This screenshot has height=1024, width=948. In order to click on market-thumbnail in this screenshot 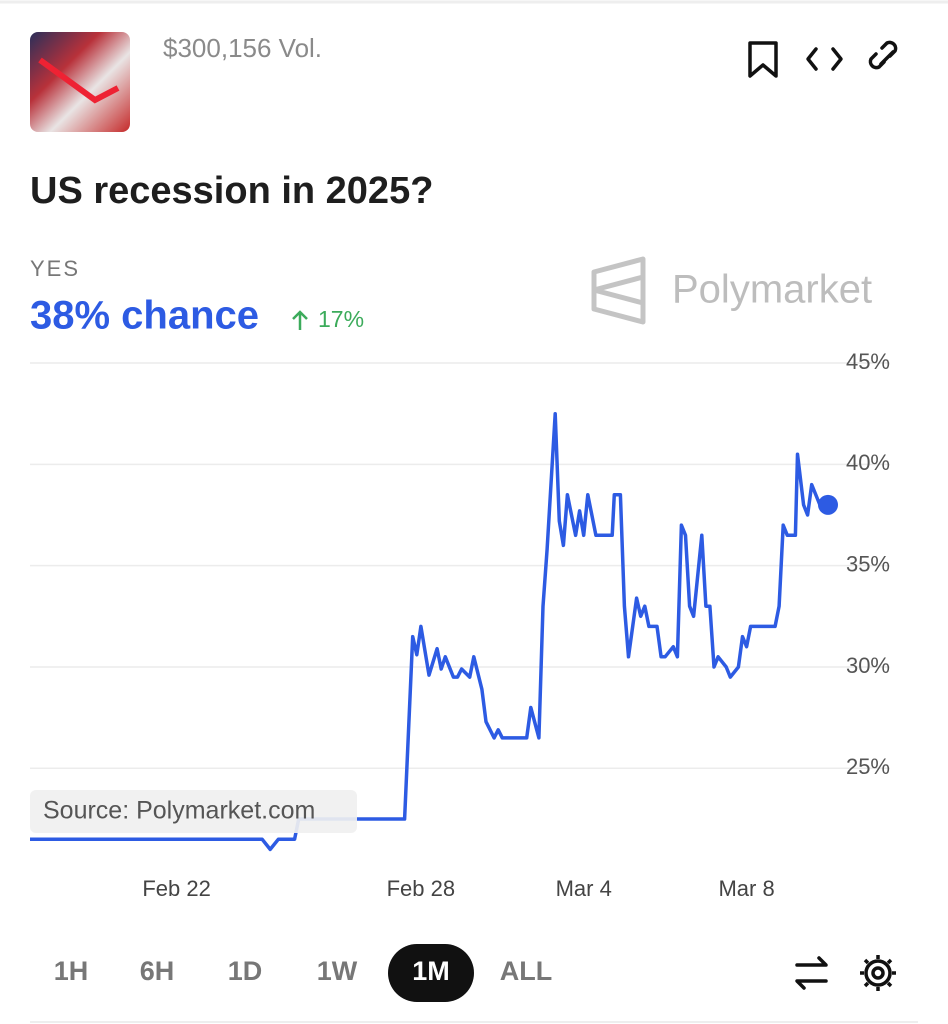, I will do `click(80, 82)`.